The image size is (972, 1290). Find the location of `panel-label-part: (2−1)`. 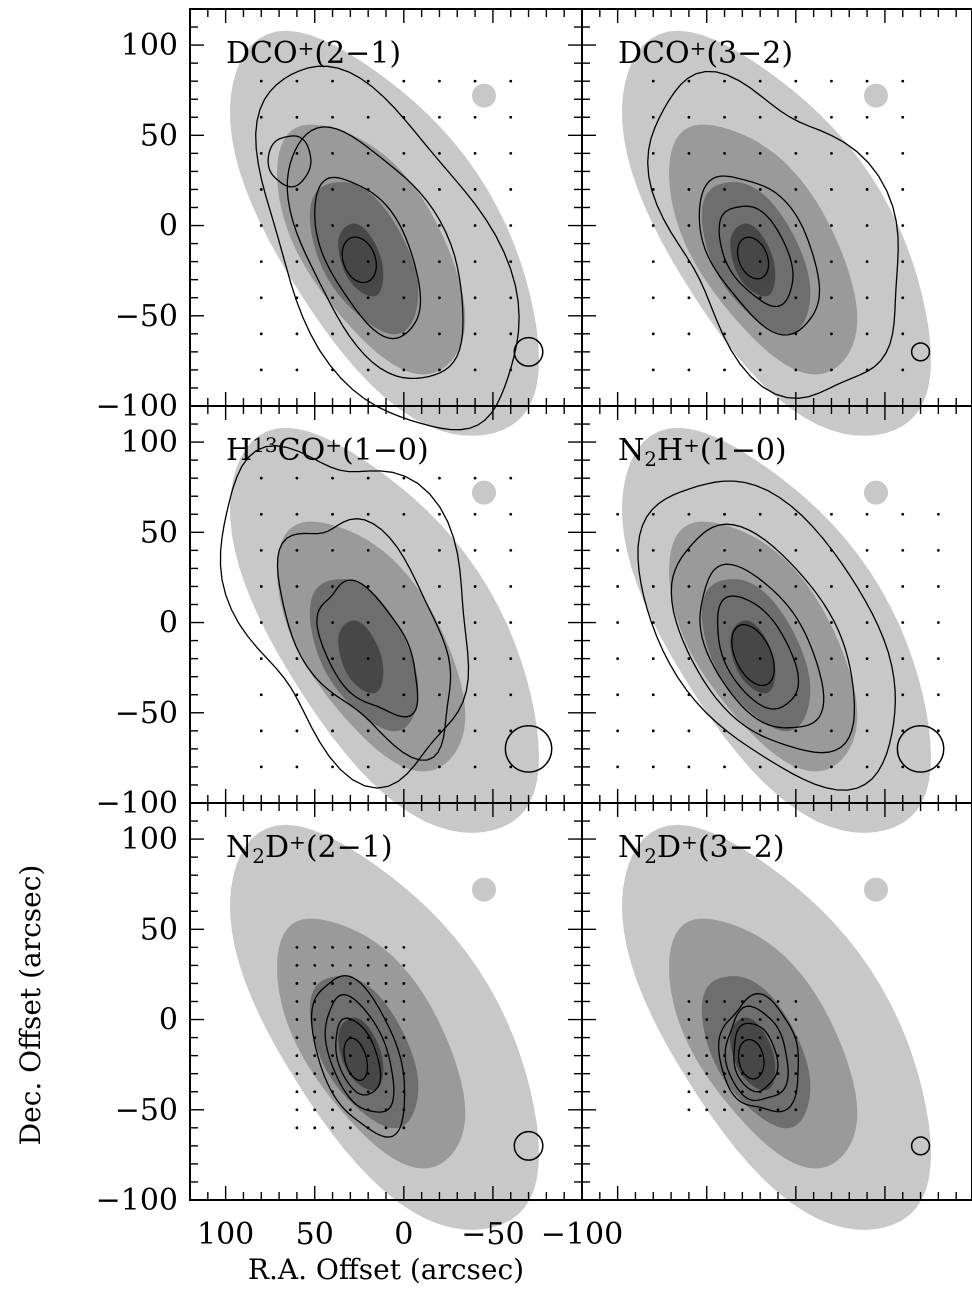

panel-label-part: (2−1) is located at coordinates (349, 847).